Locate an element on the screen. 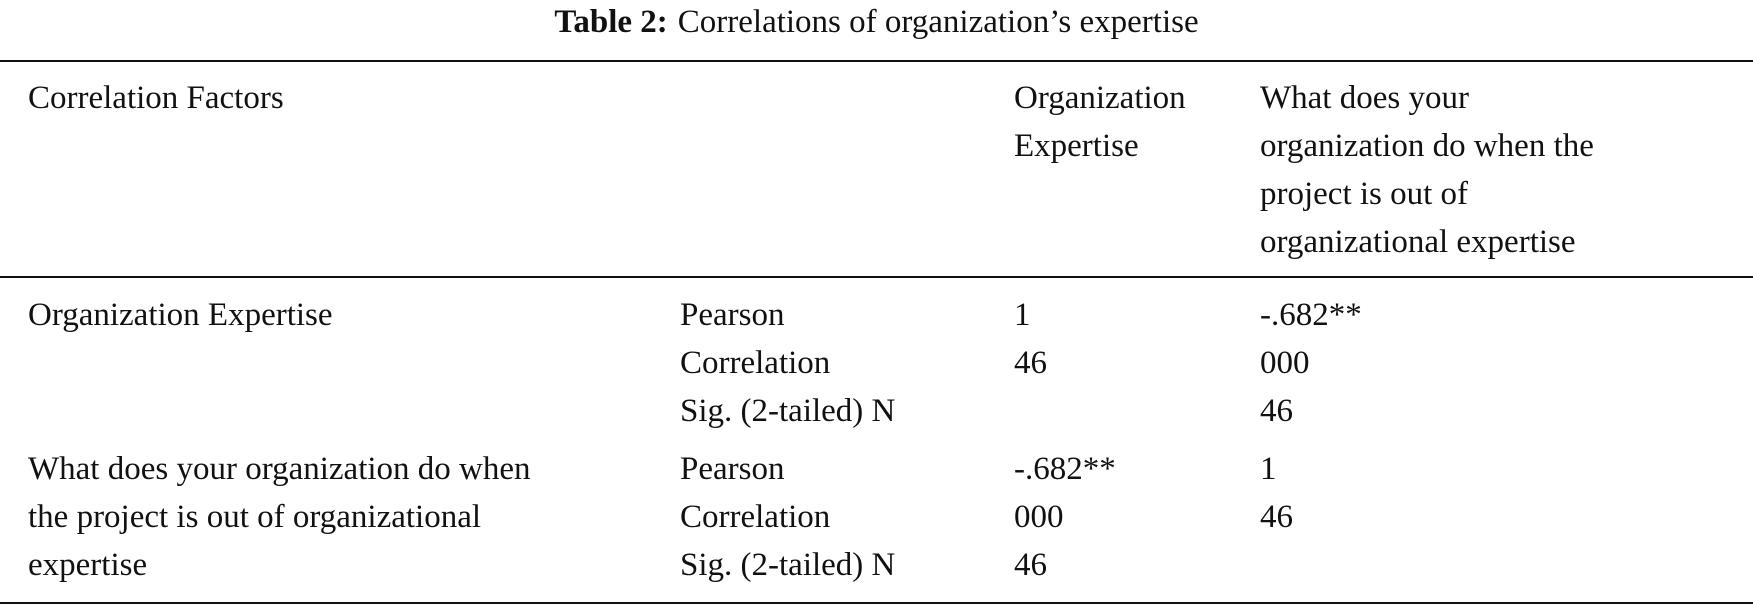 The height and width of the screenshot is (606, 1753). caption-title: Correlations of organization’s expertise is located at coordinates (938, 22).